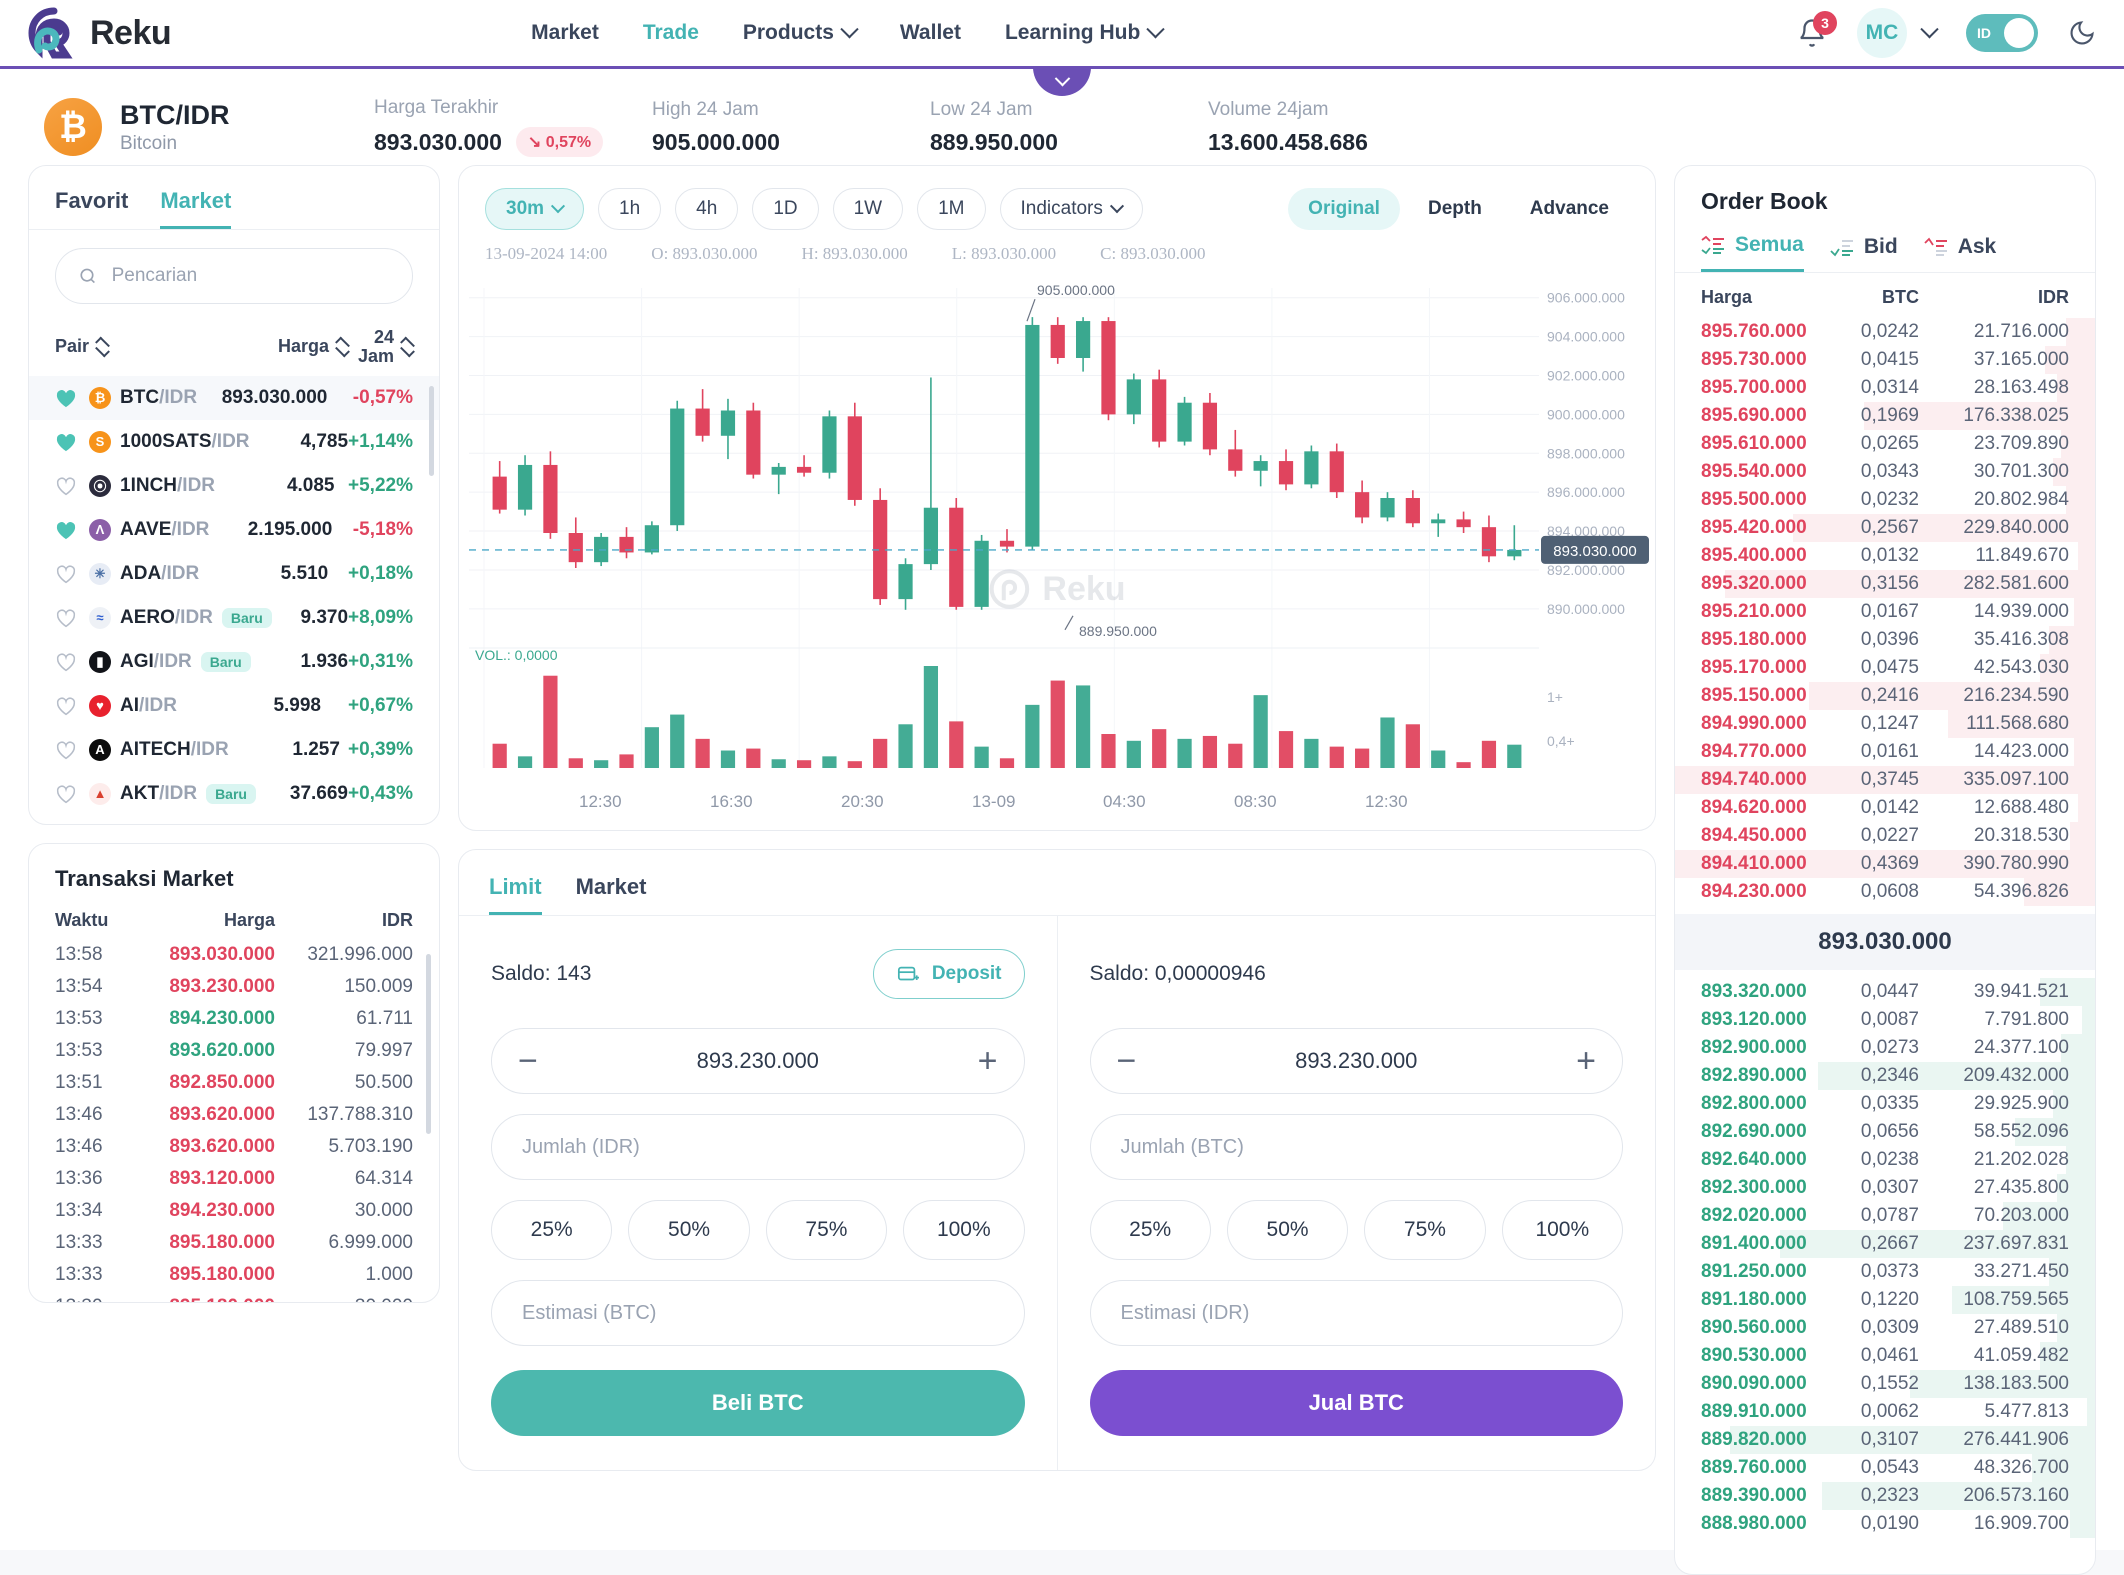 The width and height of the screenshot is (2124, 1575). Describe the element at coordinates (209, 127) in the screenshot. I see `pair-block: ₿ BTC/IDR Bitcoin` at that location.